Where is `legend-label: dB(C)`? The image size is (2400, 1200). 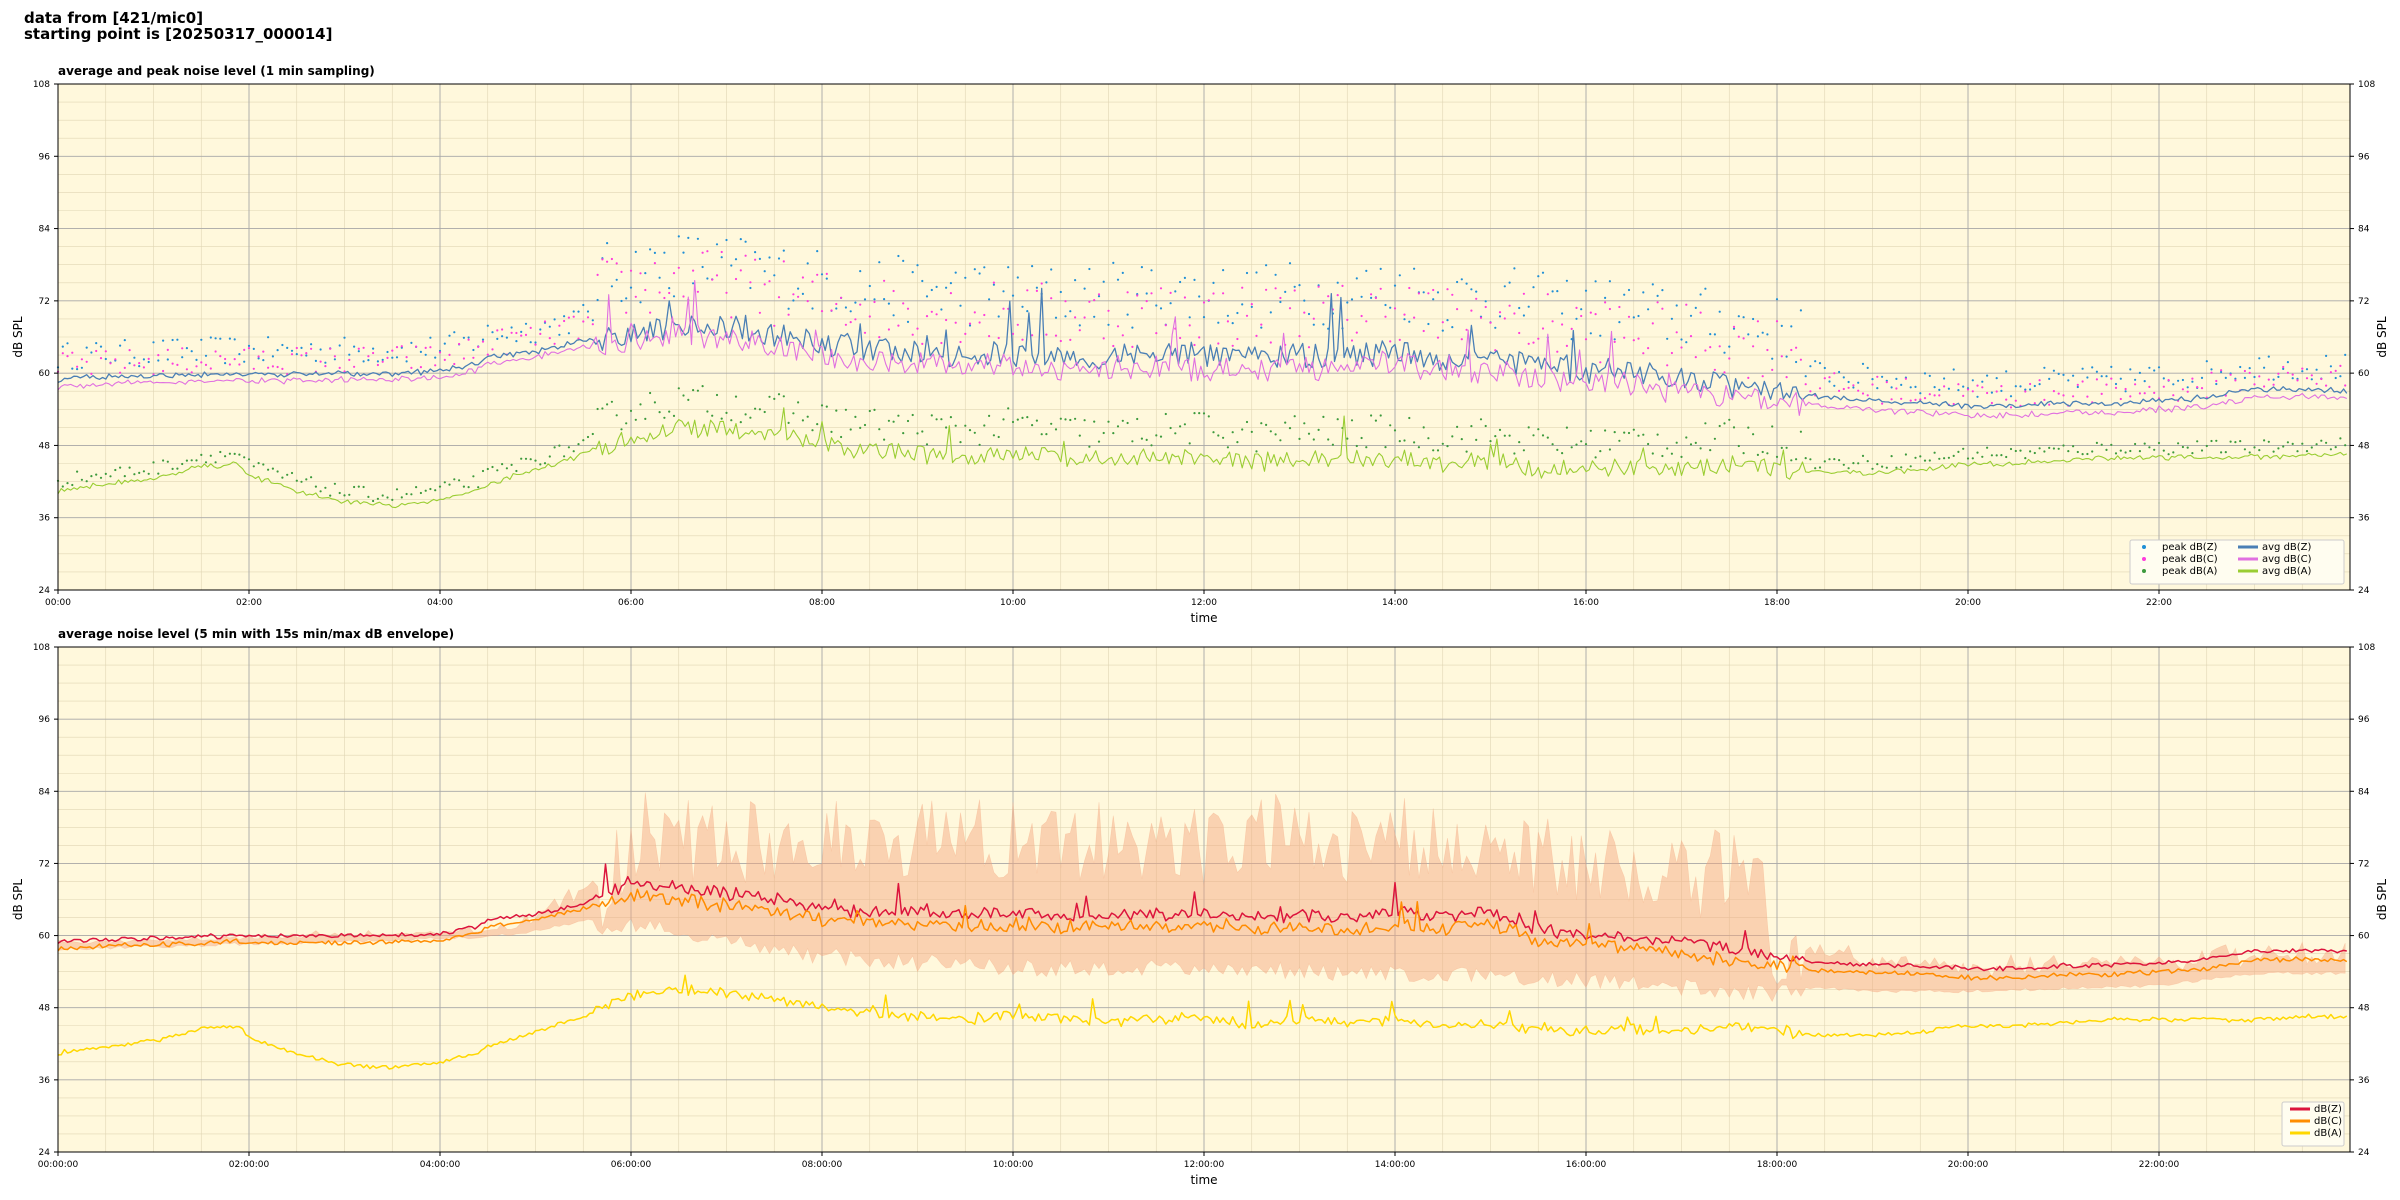
legend-label: dB(C) is located at coordinates (2328, 1121).